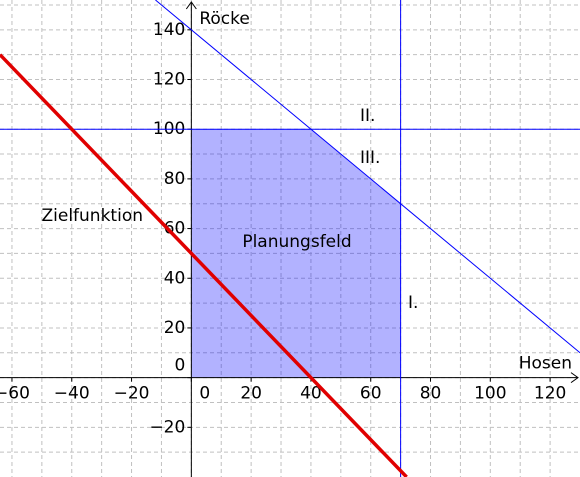 This screenshot has height=477, width=580. What do you see at coordinates (93, 216) in the screenshot?
I see `line-label: Zielfunktion` at bounding box center [93, 216].